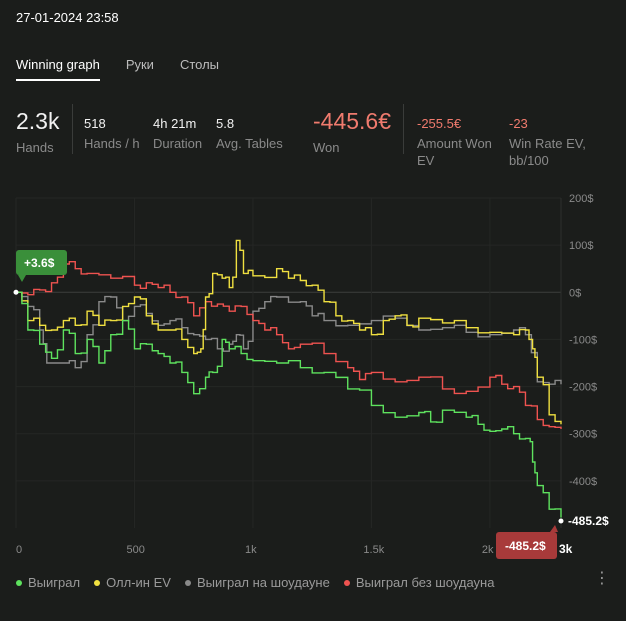  What do you see at coordinates (454, 143) in the screenshot?
I see `stat-amount-won-ev-label-line1: Amount Won` at bounding box center [454, 143].